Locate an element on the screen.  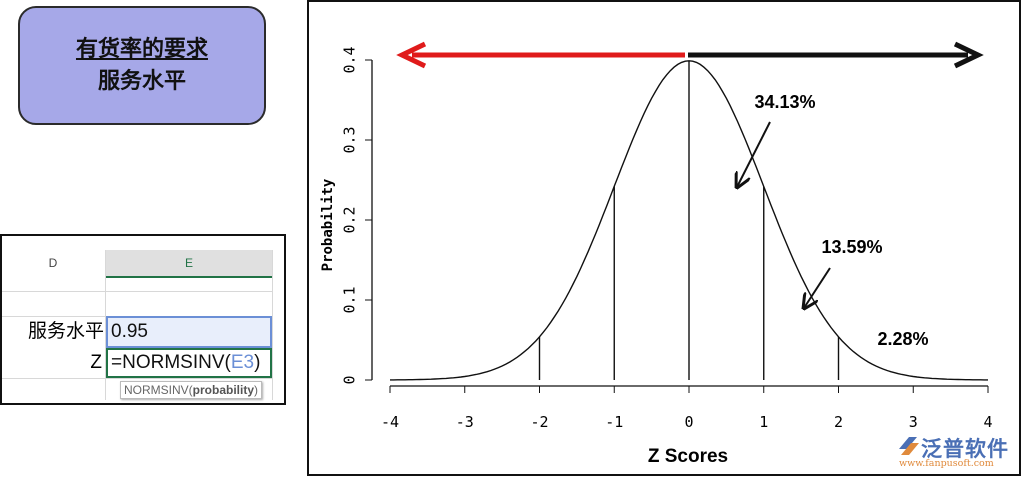
y-axis-label: Probability is located at coordinates (328, 224).